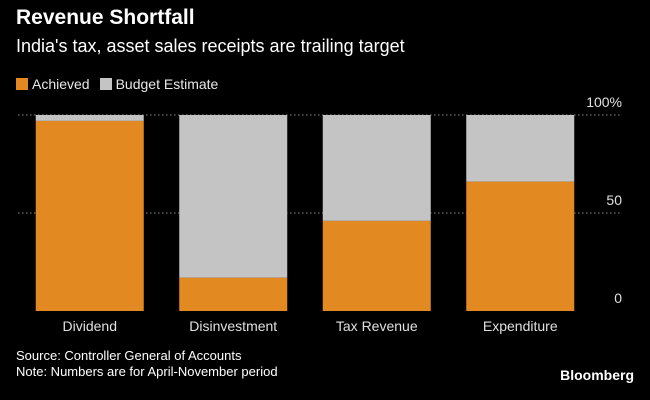 This screenshot has width=650, height=400. What do you see at coordinates (105, 84) in the screenshot?
I see `legend-swatch-budget` at bounding box center [105, 84].